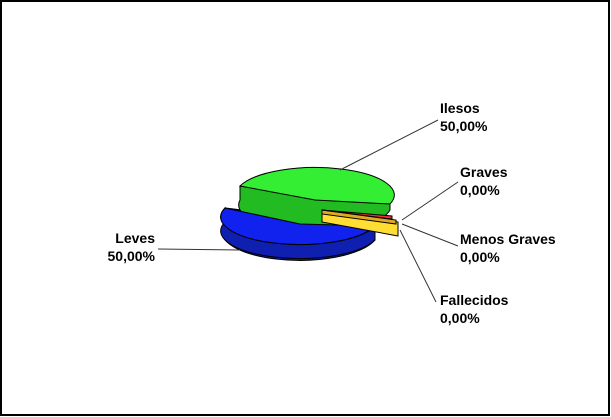 The height and width of the screenshot is (417, 611). I want to click on label-leves-name: Leves, so click(135, 238).